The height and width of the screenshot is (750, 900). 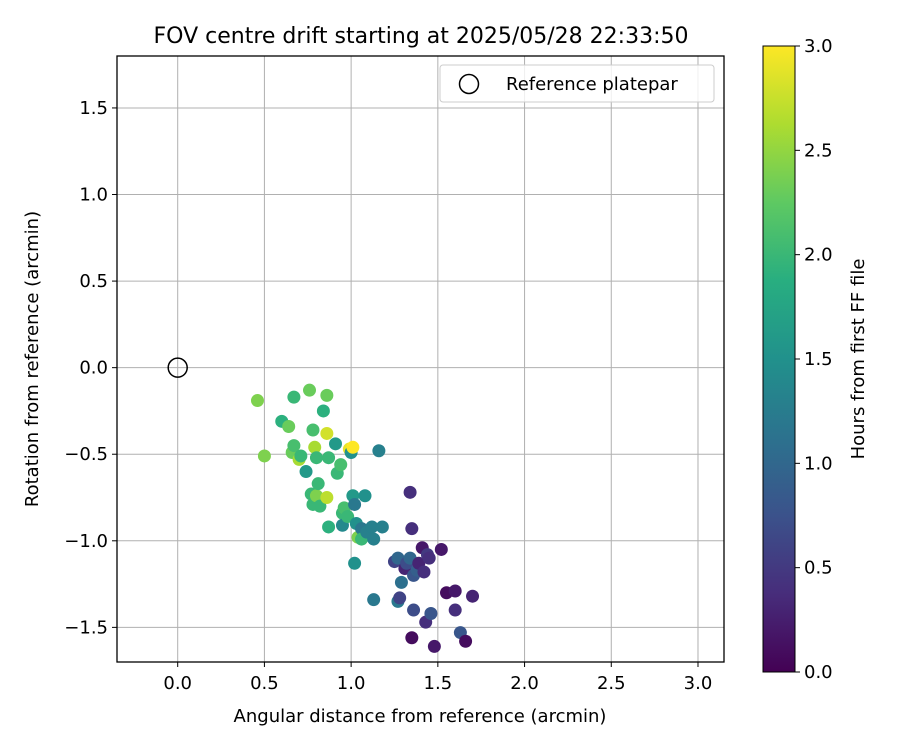 What do you see at coordinates (592, 84) in the screenshot?
I see `legend-label: Reference platepar` at bounding box center [592, 84].